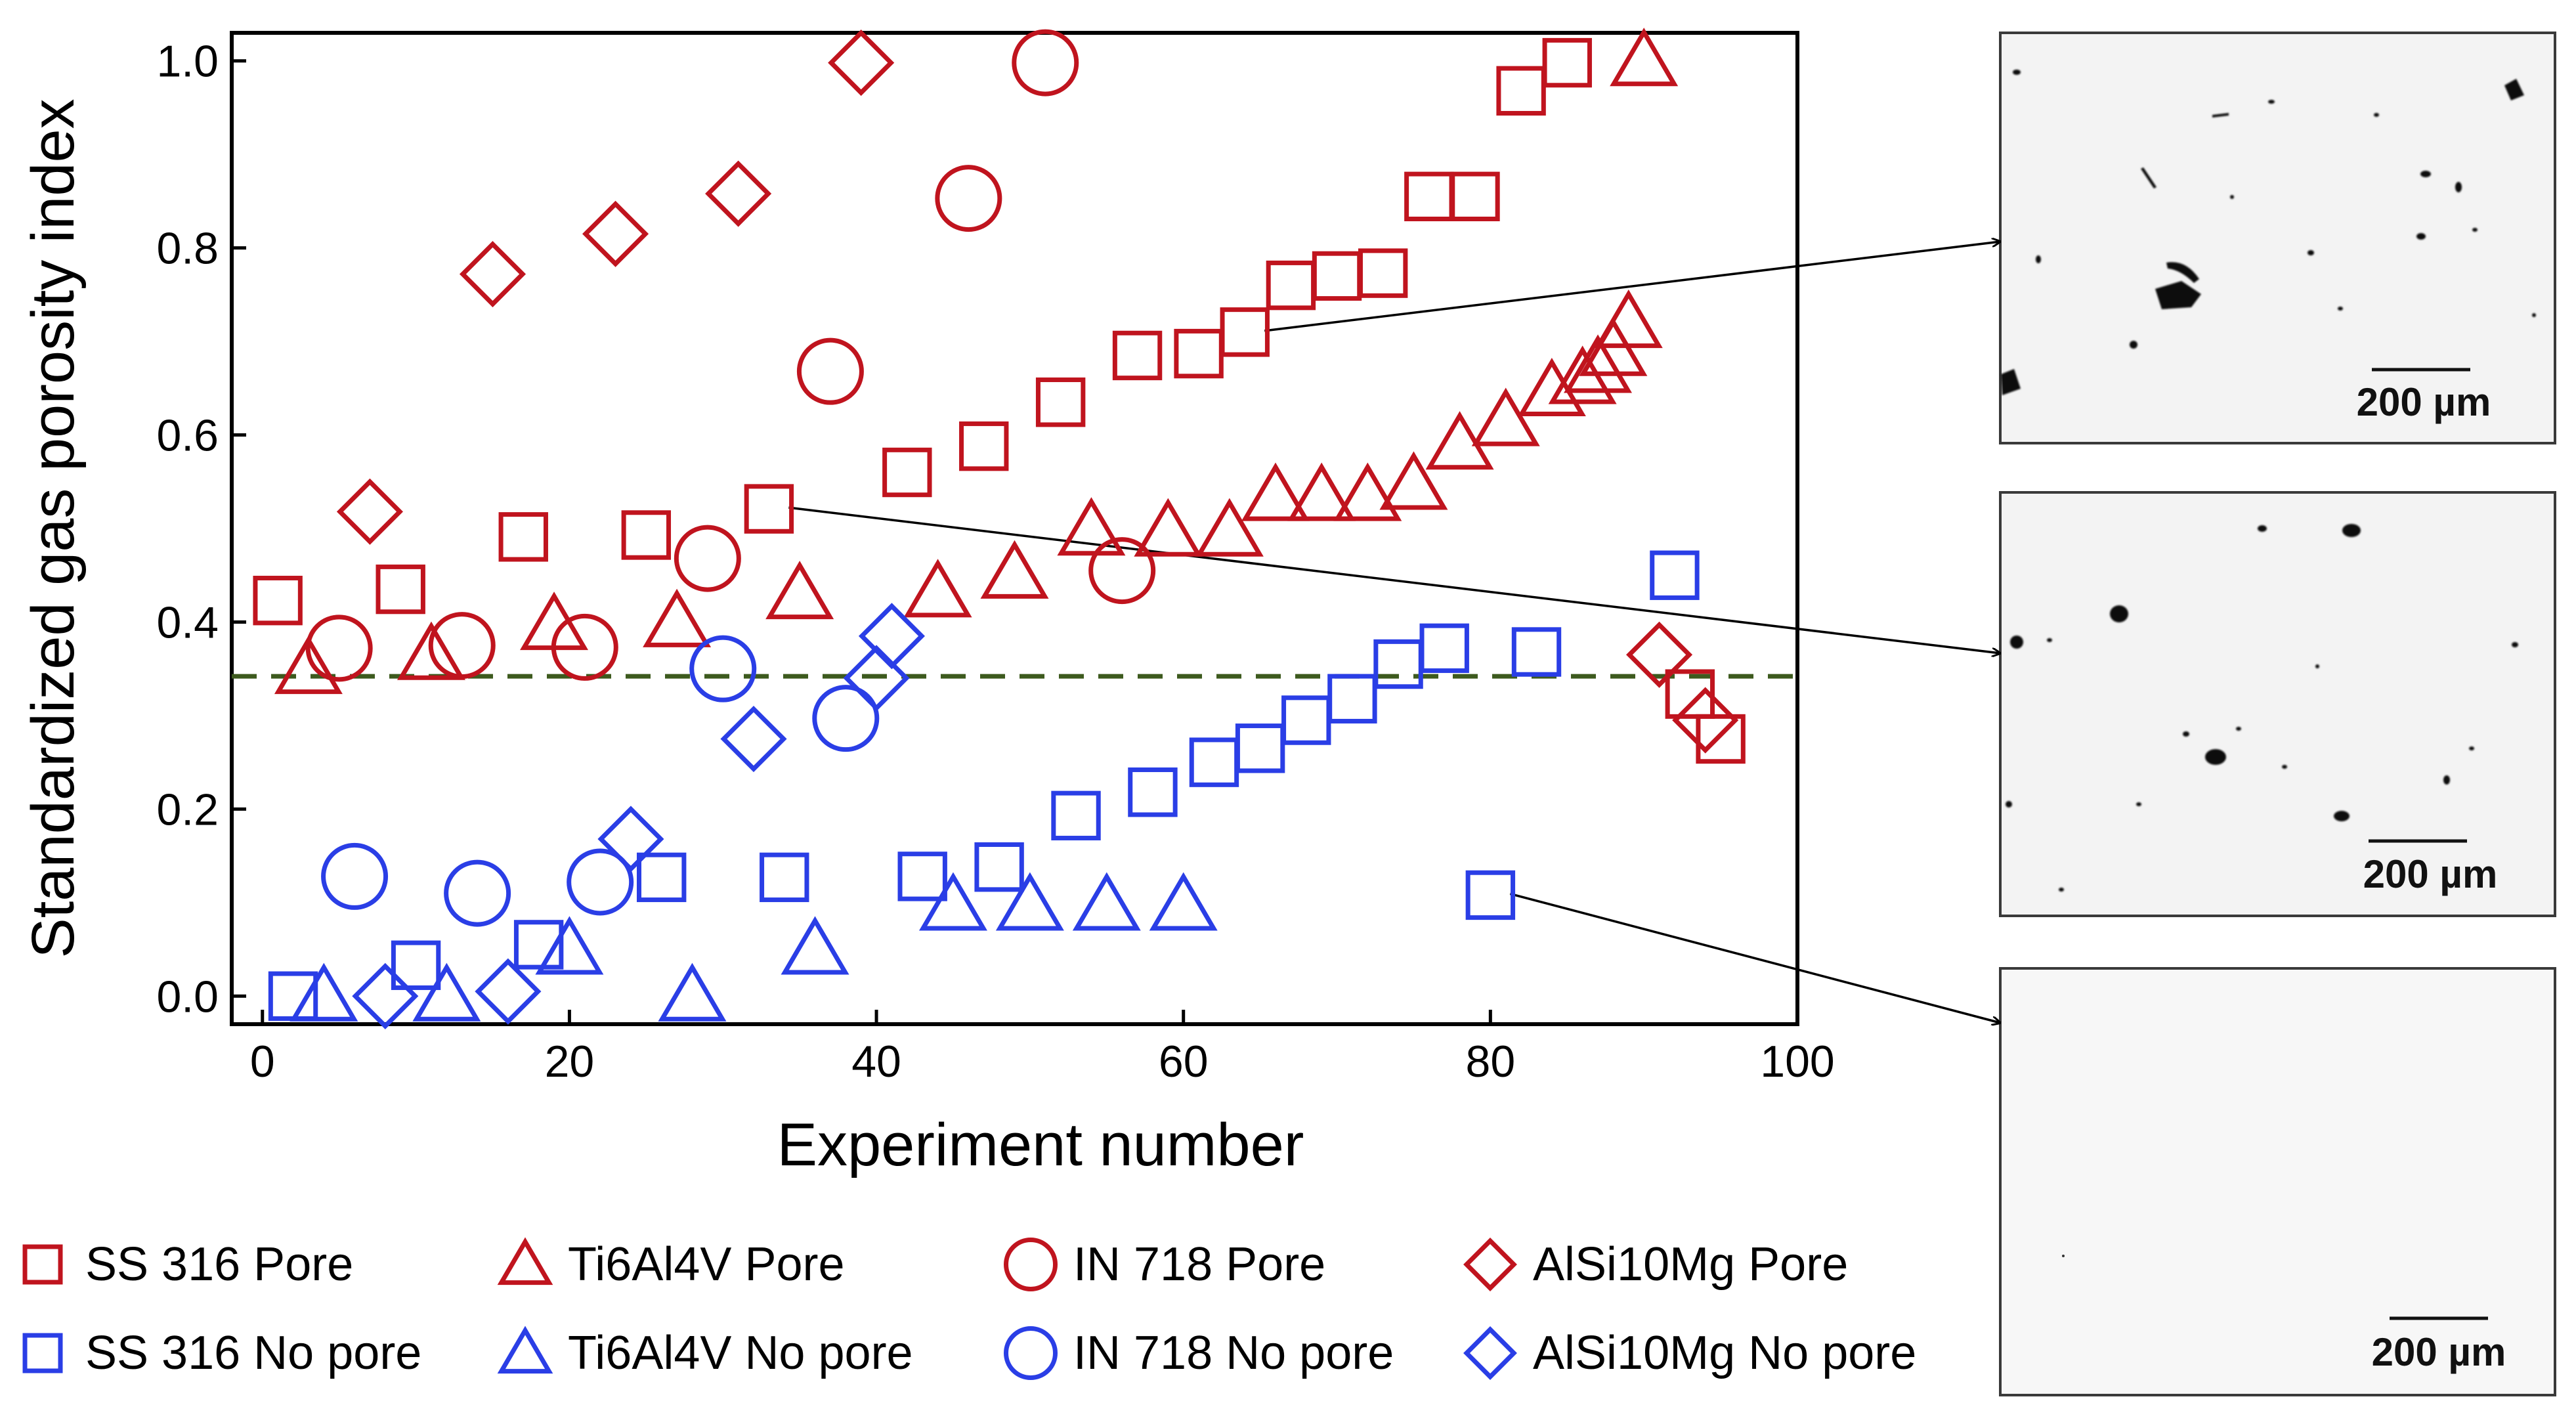  I want to click on legend-label: SS 316 No pore, so click(253, 1353).